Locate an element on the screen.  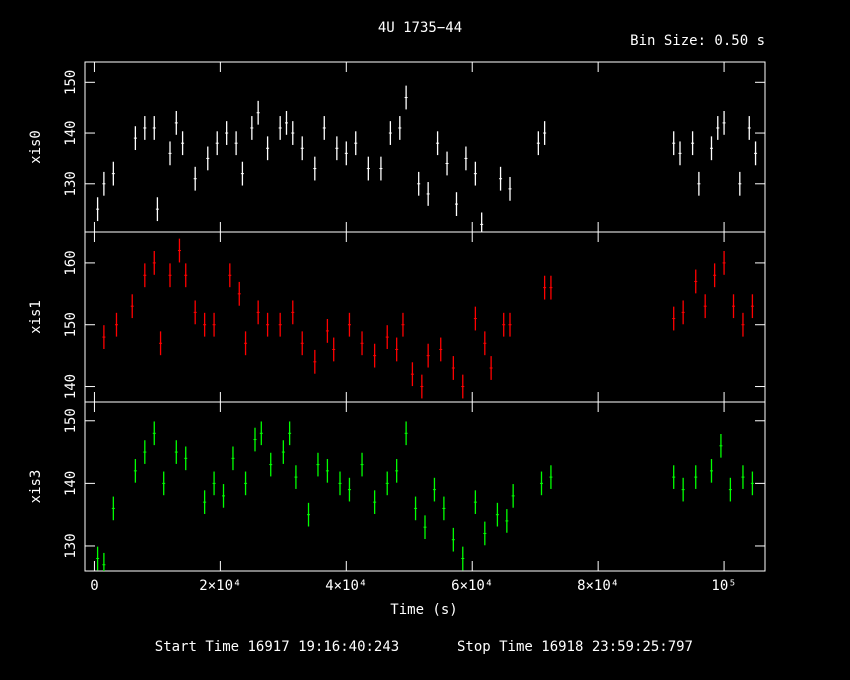
x-tick-label: 0 is located at coordinates (94, 586).